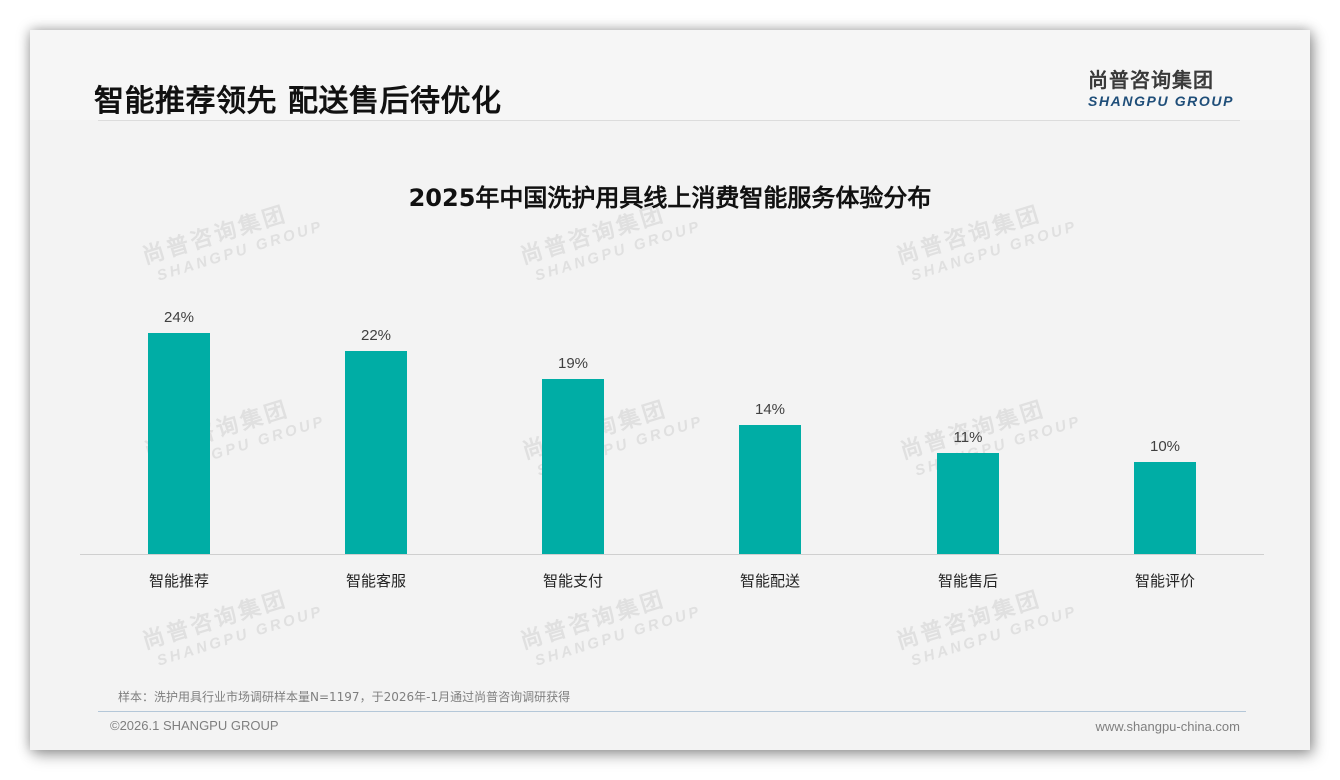  Describe the element at coordinates (298, 101) in the screenshot. I see `page-title: 智能推荐领先 配送售后待优化` at that location.